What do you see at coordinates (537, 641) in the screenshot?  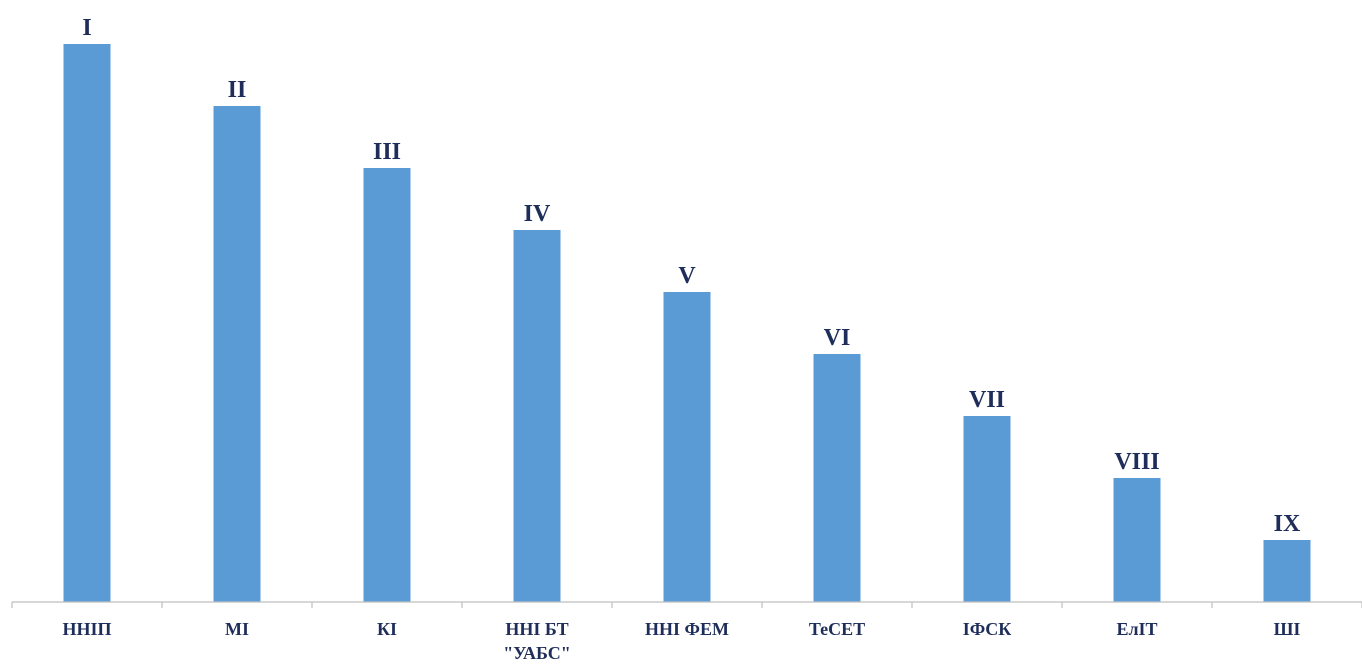 I see `x-tick-label: ННІ БТ "УАБС"` at bounding box center [537, 641].